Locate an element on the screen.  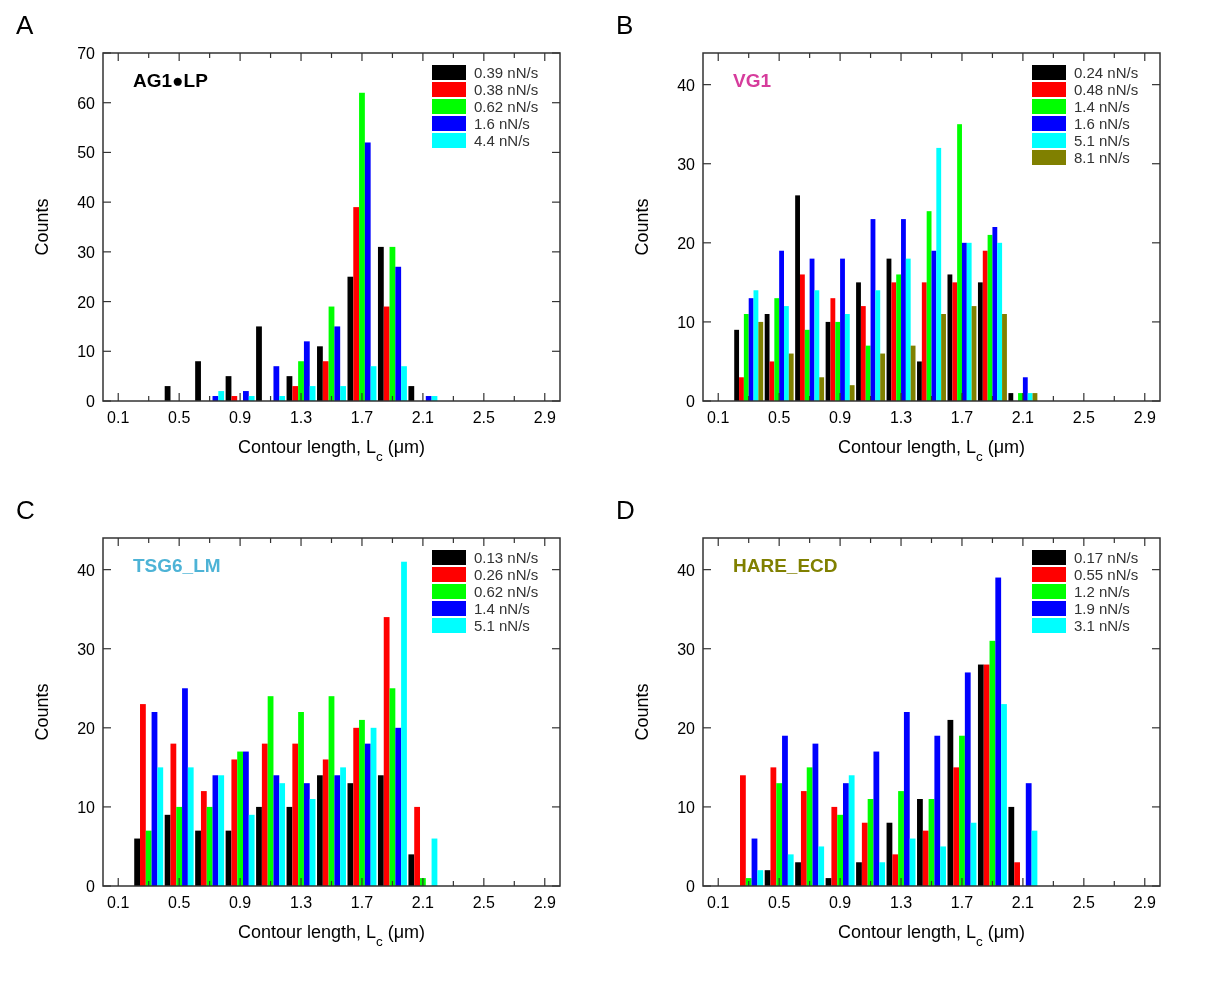
y-tick-label: 30 is located at coordinates (86, 649).